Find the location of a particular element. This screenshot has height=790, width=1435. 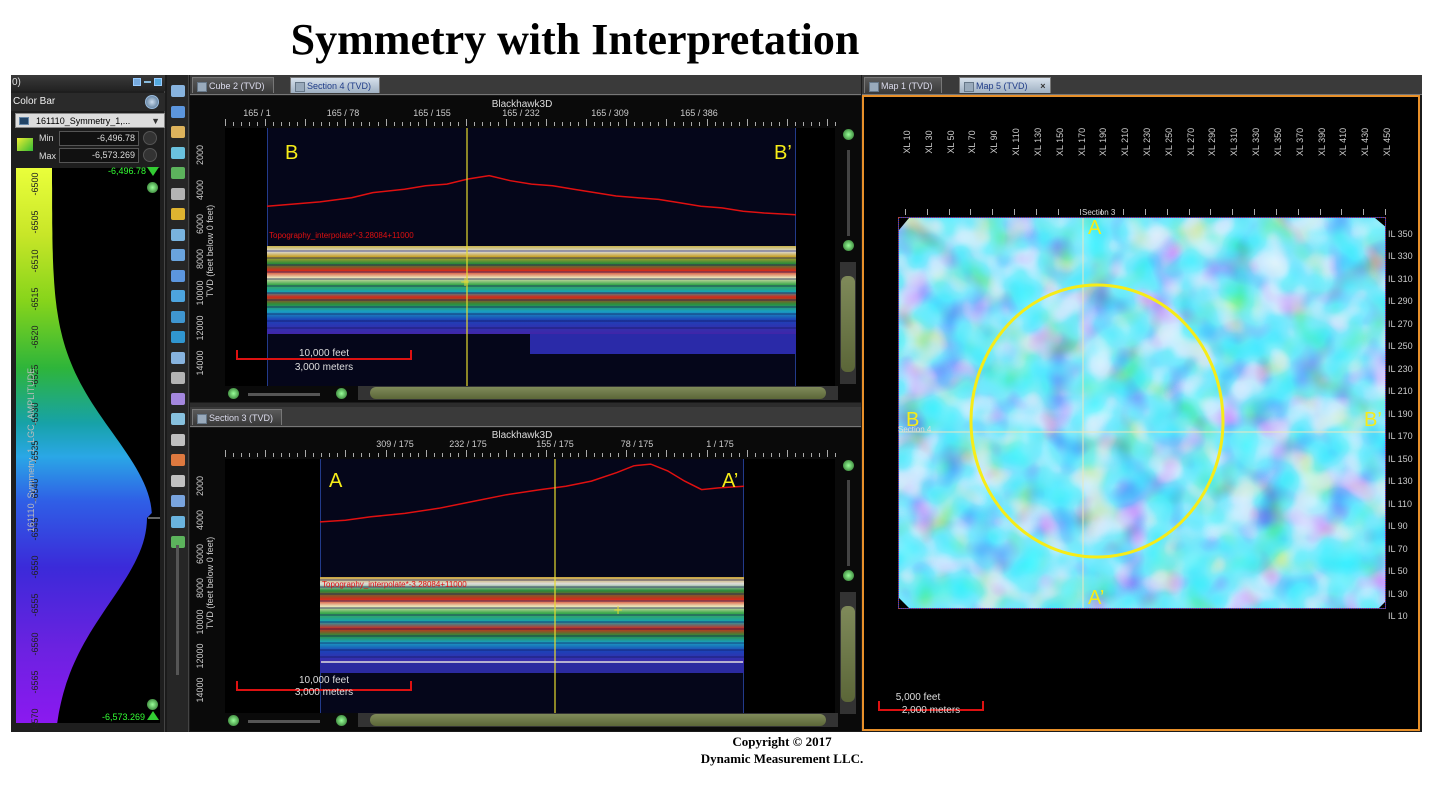

section4-hscroll-thumb is located at coordinates (598, 393).